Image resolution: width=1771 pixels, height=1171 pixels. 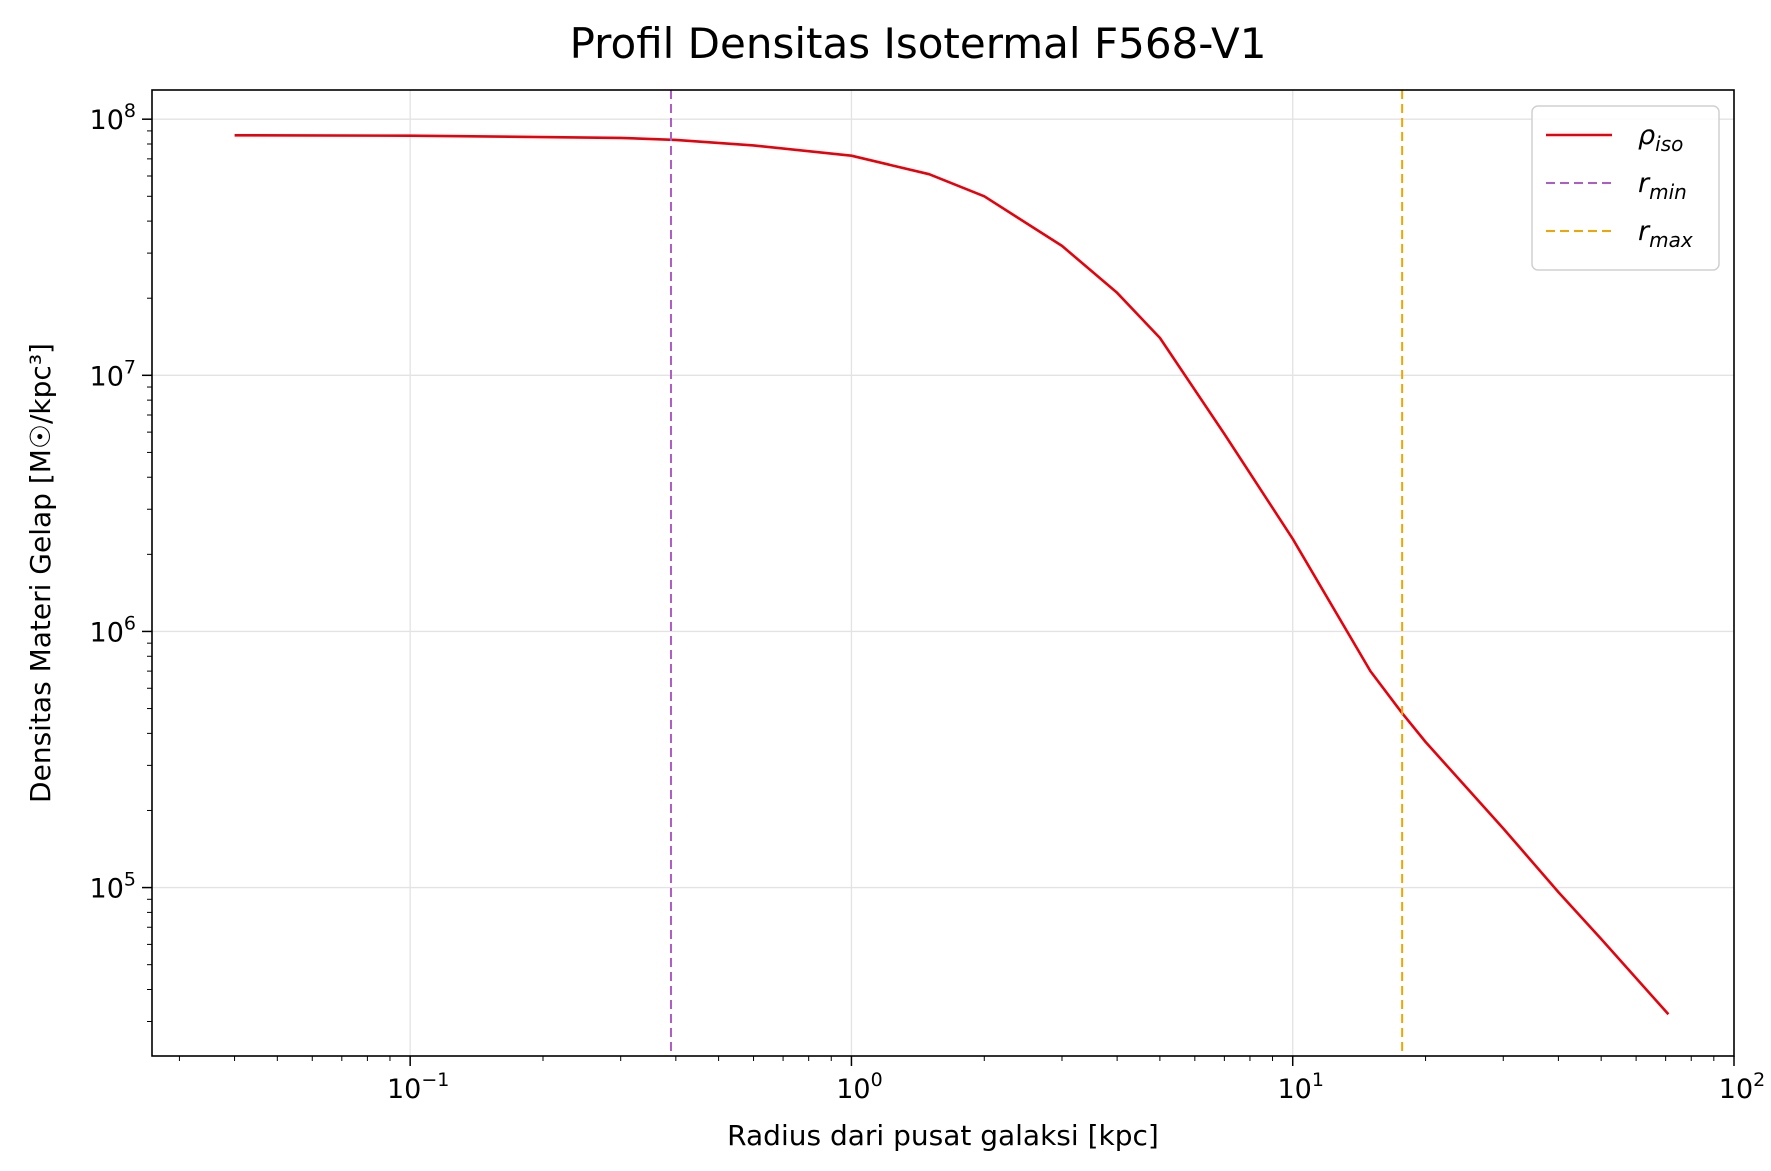 I want to click on legend: ρiso rmin rmax, so click(x=1625, y=188).